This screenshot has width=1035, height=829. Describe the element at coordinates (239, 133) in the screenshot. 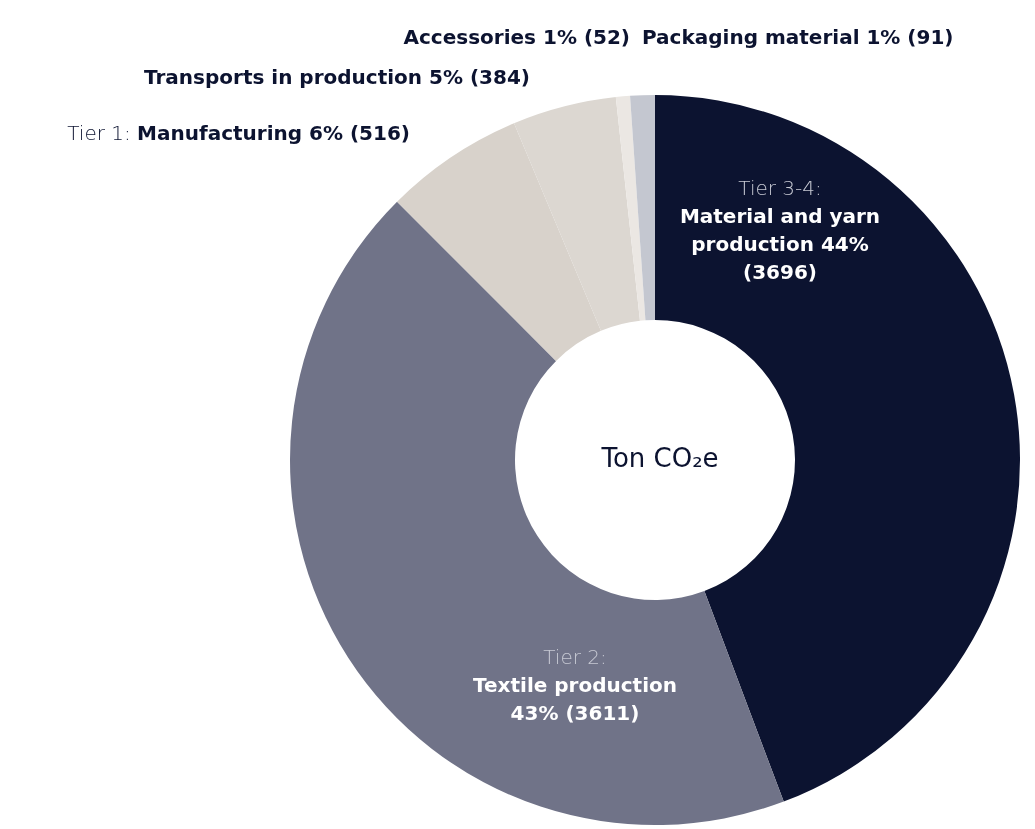

I see `slice-label: Tier 1: Manufacturing 6% (516)` at that location.